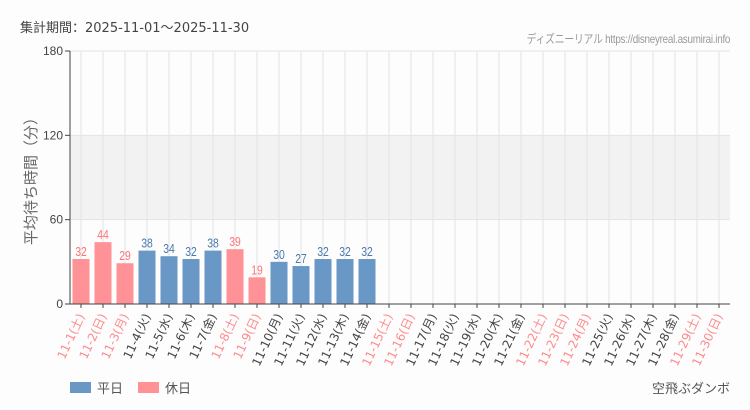 This screenshot has width=750, height=410. What do you see at coordinates (53, 51) in the screenshot?
I see `y-tick-label: 180` at bounding box center [53, 51].